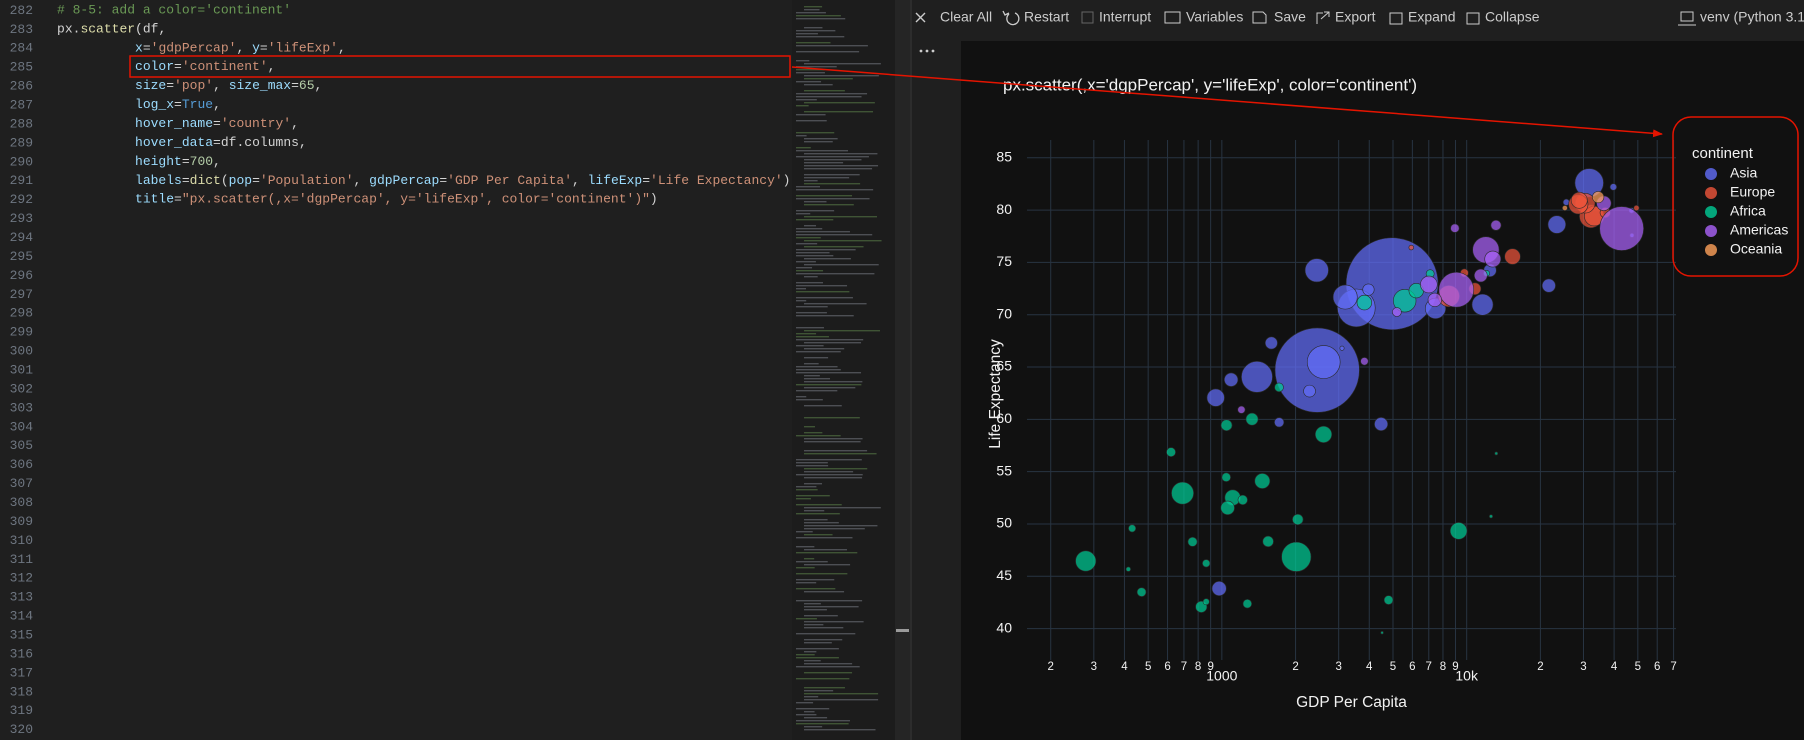  I want to click on toolbar-button: Export, so click(1355, 17).